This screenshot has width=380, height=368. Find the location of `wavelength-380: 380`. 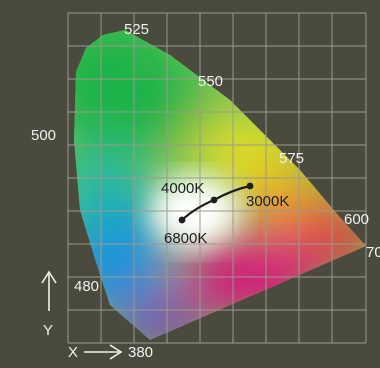

wavelength-380: 380 is located at coordinates (140, 352).